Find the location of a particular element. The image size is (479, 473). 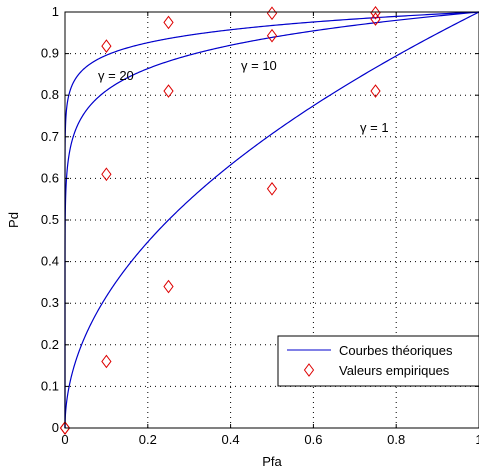

x-tick-label: 1 is located at coordinates (477, 439).